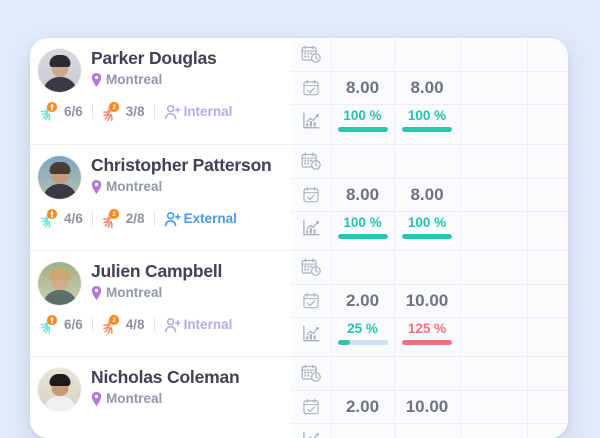 The image size is (600, 438). What do you see at coordinates (123, 111) in the screenshot?
I see `awards-metric: 2 3/8` at bounding box center [123, 111].